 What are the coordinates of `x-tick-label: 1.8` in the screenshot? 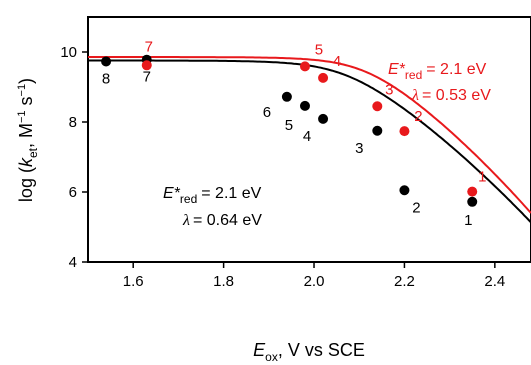 It's located at (223, 281).